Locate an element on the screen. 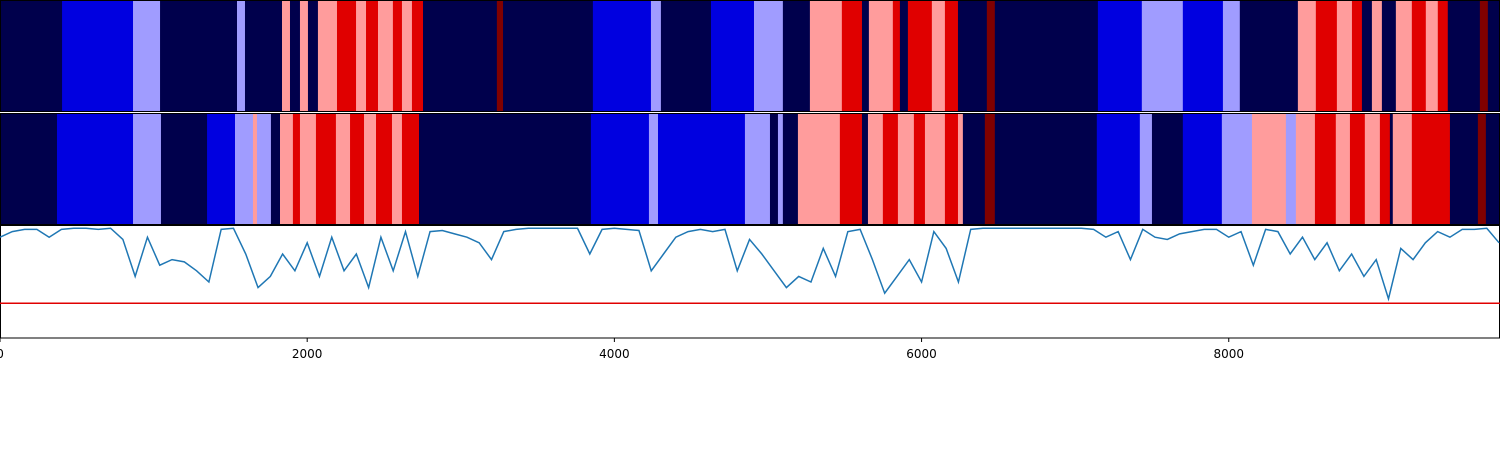 The width and height of the screenshot is (1500, 450). x-tick-label: 6000 is located at coordinates (921, 354).